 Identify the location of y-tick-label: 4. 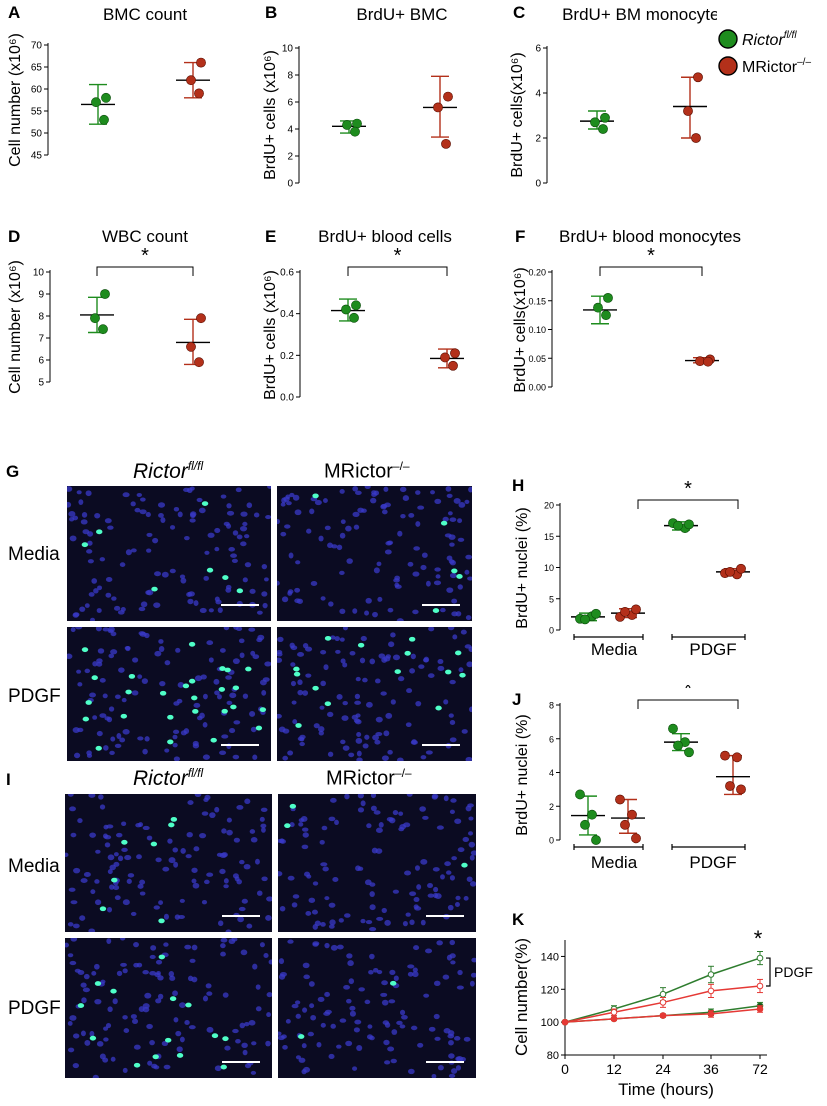
(538, 94).